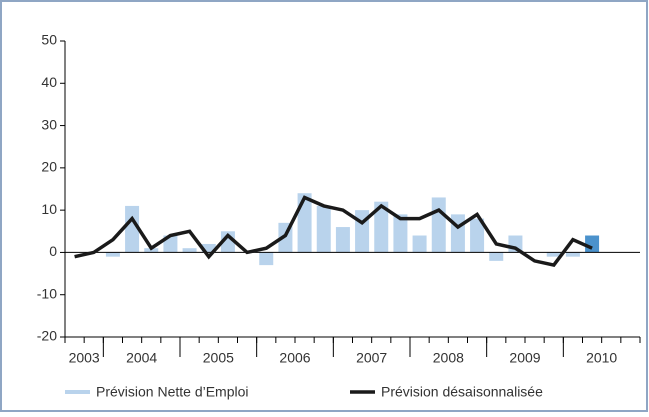 The height and width of the screenshot is (417, 649). What do you see at coordinates (49, 209) in the screenshot?
I see `y-tick-label: 10` at bounding box center [49, 209].